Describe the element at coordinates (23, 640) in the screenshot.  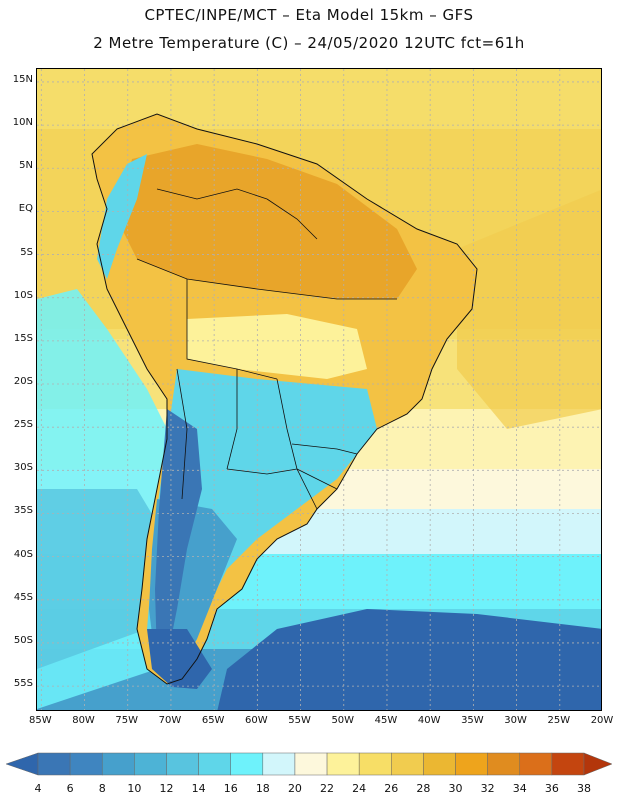
I see `lat-tick-label: 50S` at that location.